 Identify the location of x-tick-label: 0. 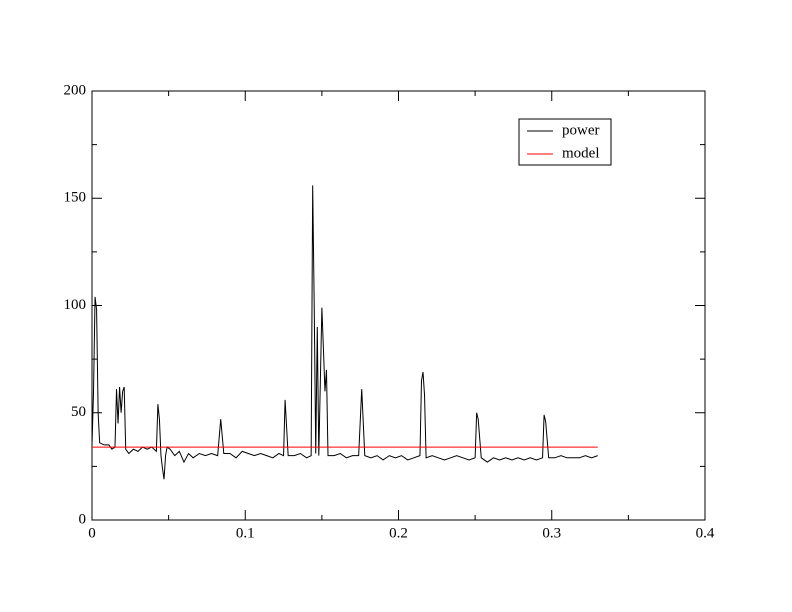
(92, 533).